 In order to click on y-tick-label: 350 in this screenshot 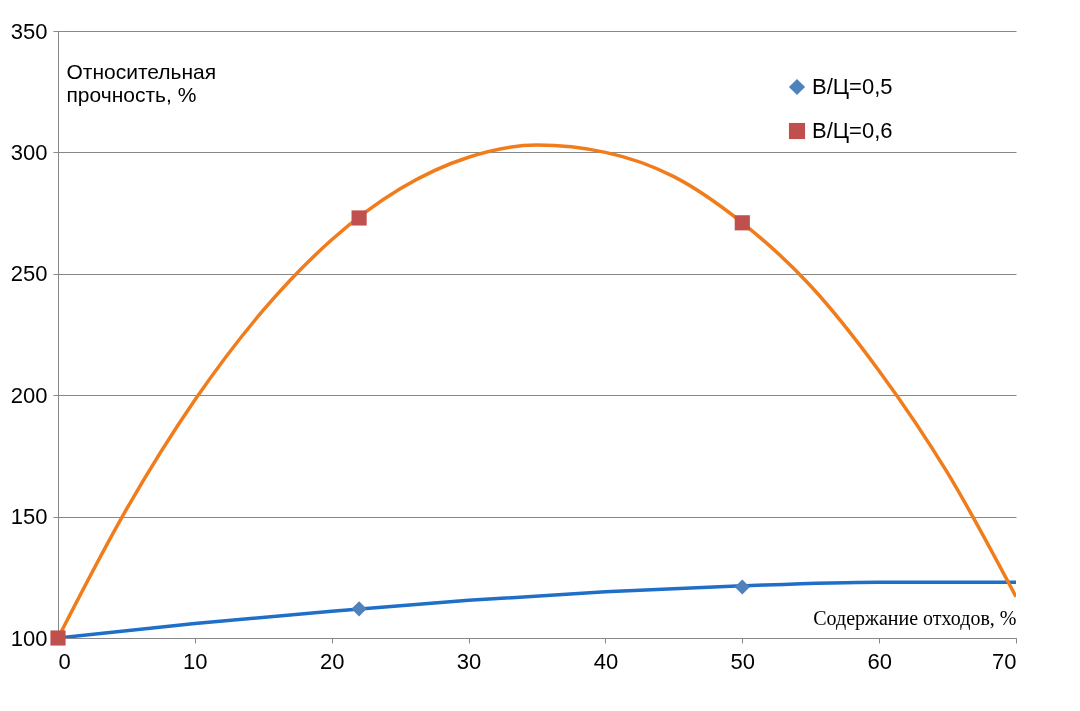, I will do `click(29, 31)`.